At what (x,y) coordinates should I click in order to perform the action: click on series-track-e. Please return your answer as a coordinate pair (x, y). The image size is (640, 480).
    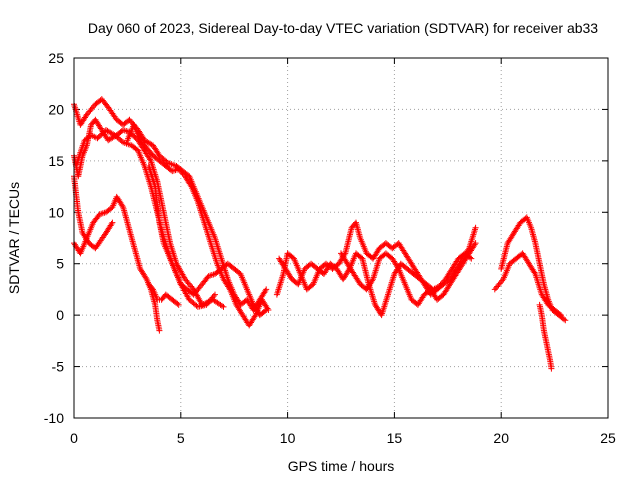
    Looking at the image, I should click on (93, 212).